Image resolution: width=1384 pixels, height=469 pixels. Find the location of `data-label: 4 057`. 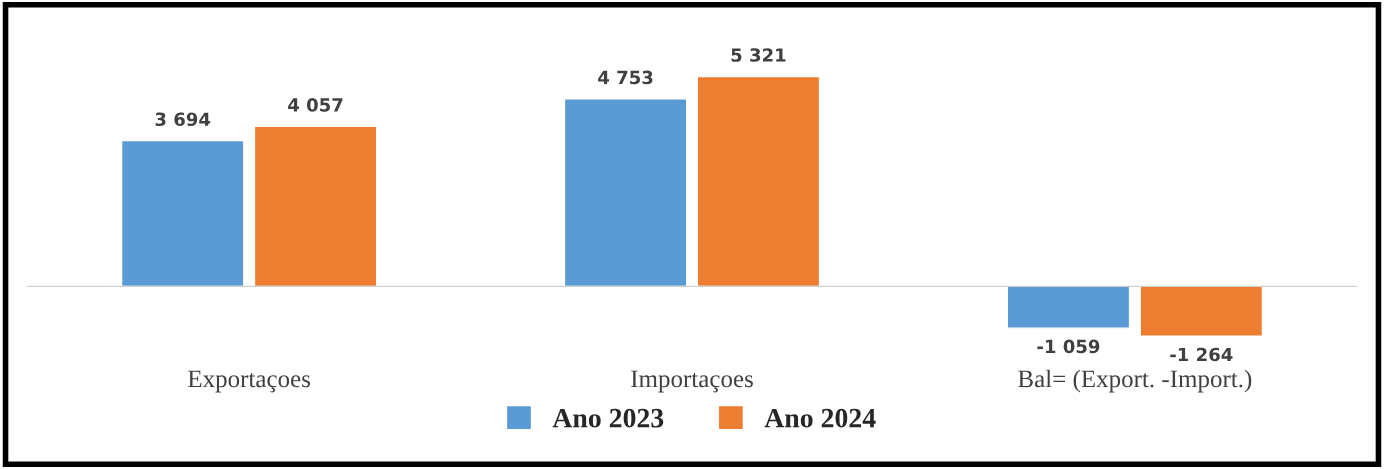

data-label: 4 057 is located at coordinates (315, 105).